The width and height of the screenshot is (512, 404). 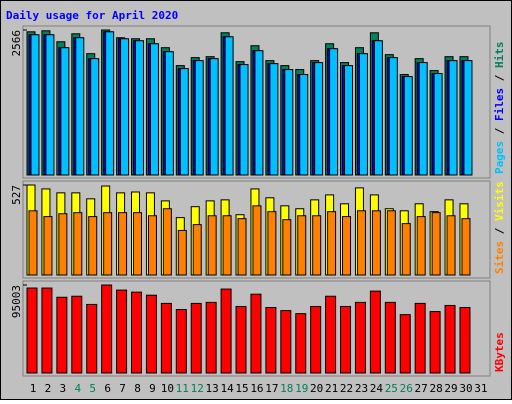 I want to click on x-tick-label: 8, so click(x=137, y=388).